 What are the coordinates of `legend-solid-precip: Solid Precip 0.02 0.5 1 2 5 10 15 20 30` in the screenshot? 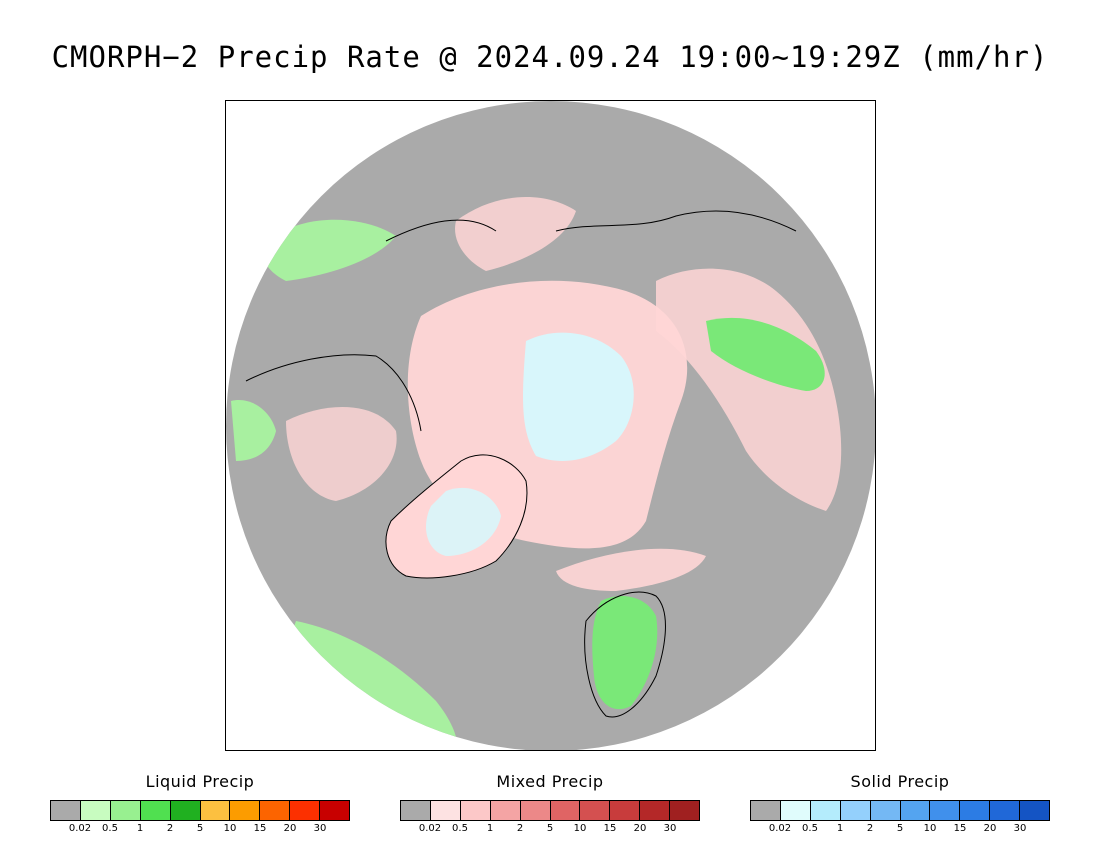 It's located at (900, 804).